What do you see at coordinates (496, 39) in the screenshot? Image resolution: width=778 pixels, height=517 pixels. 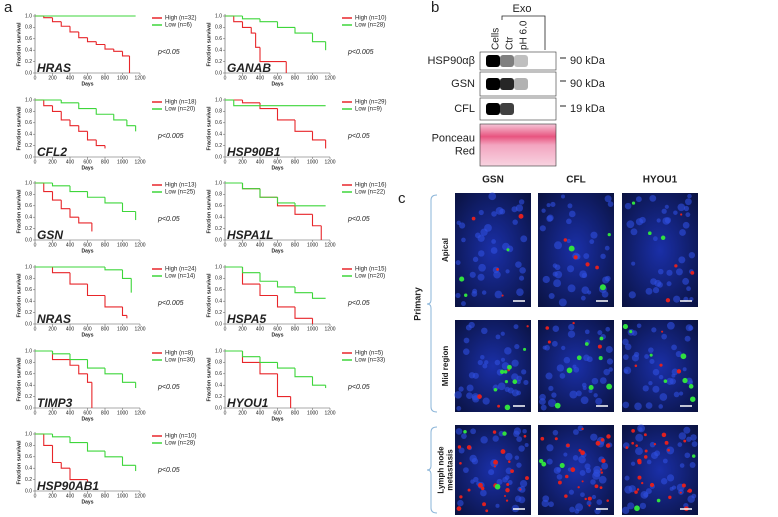 I see `lane-label: Cells` at bounding box center [496, 39].